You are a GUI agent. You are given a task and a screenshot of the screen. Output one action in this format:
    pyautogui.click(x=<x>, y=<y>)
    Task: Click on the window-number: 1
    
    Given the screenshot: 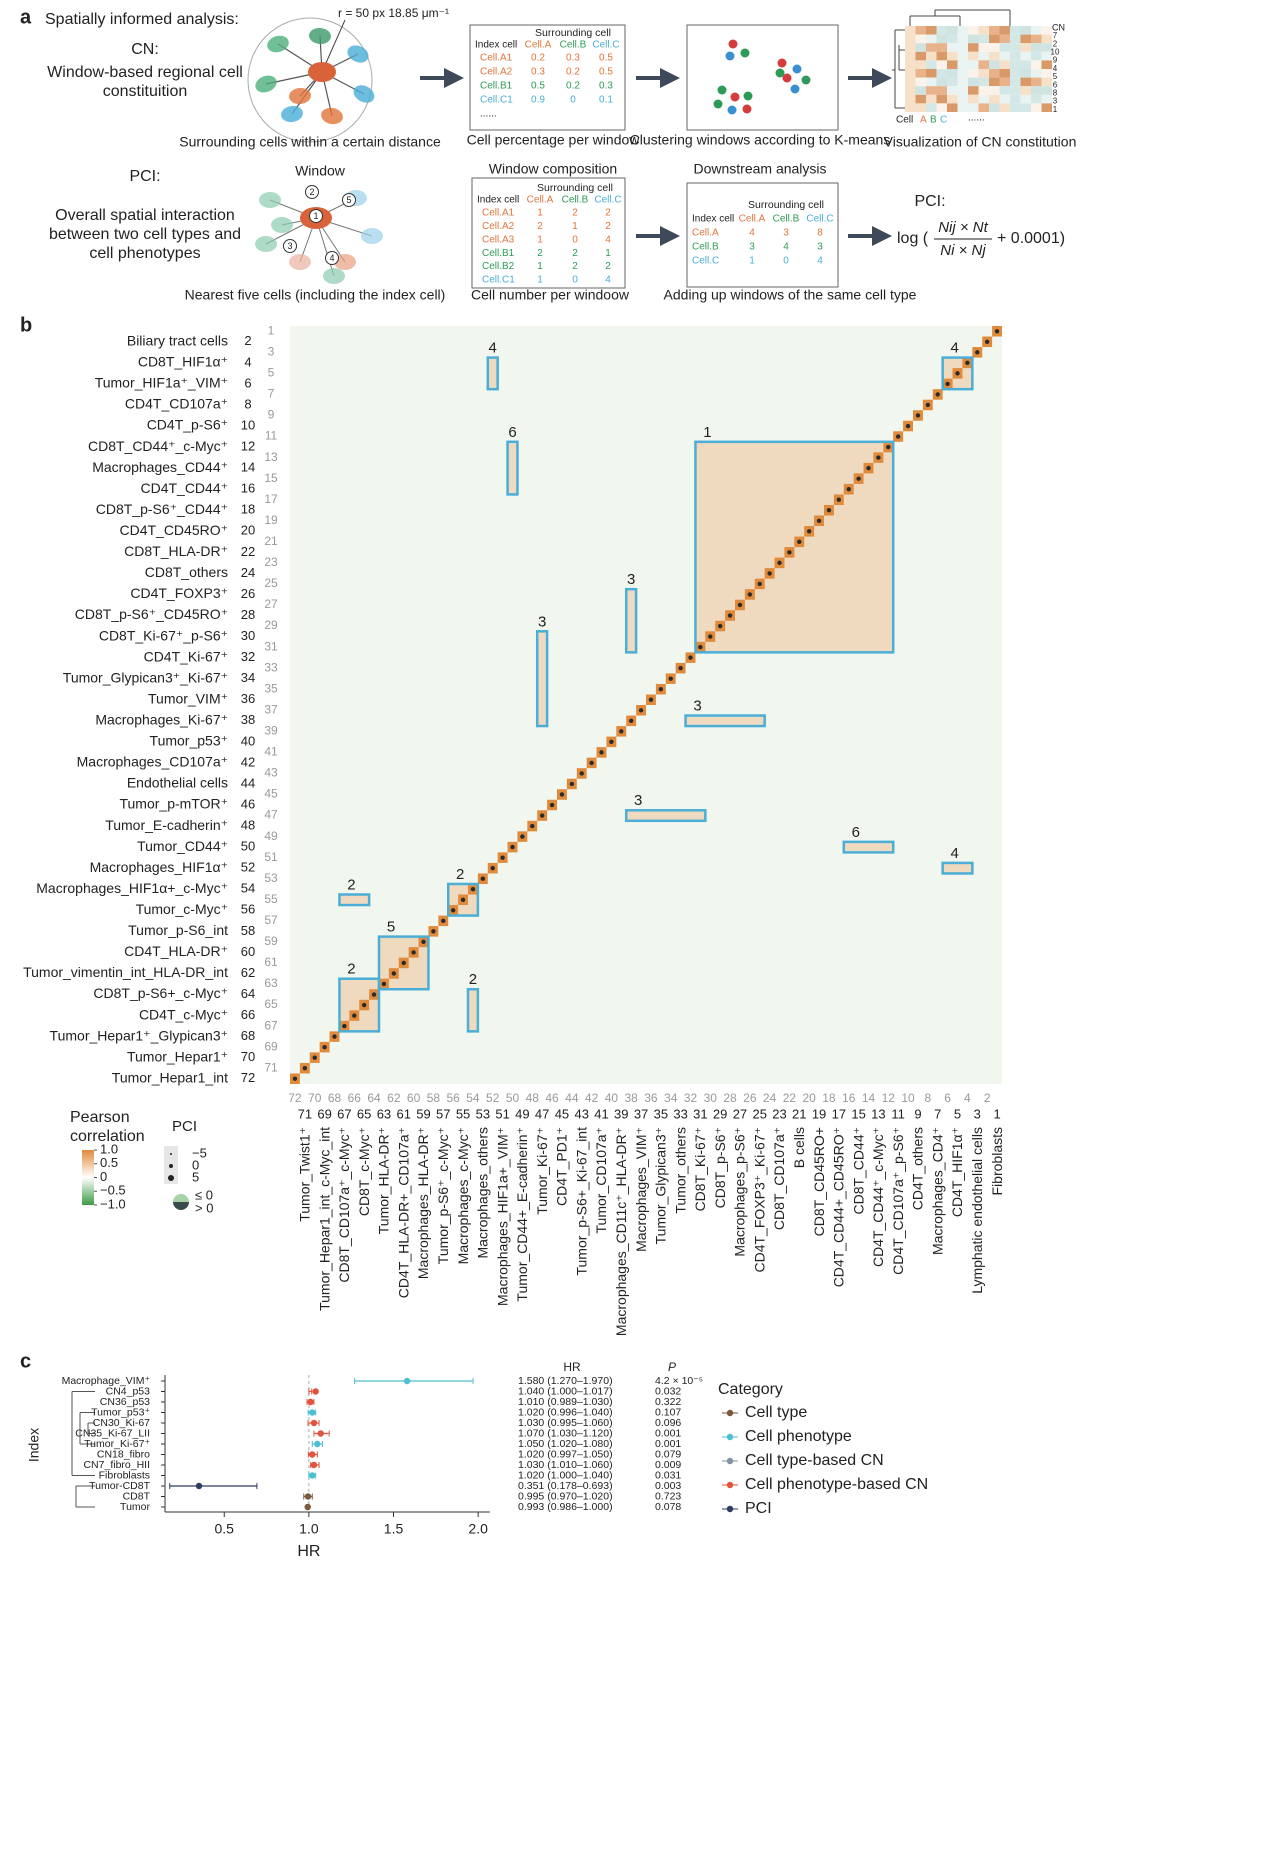 What is the action you would take?
    pyautogui.click(x=315, y=216)
    